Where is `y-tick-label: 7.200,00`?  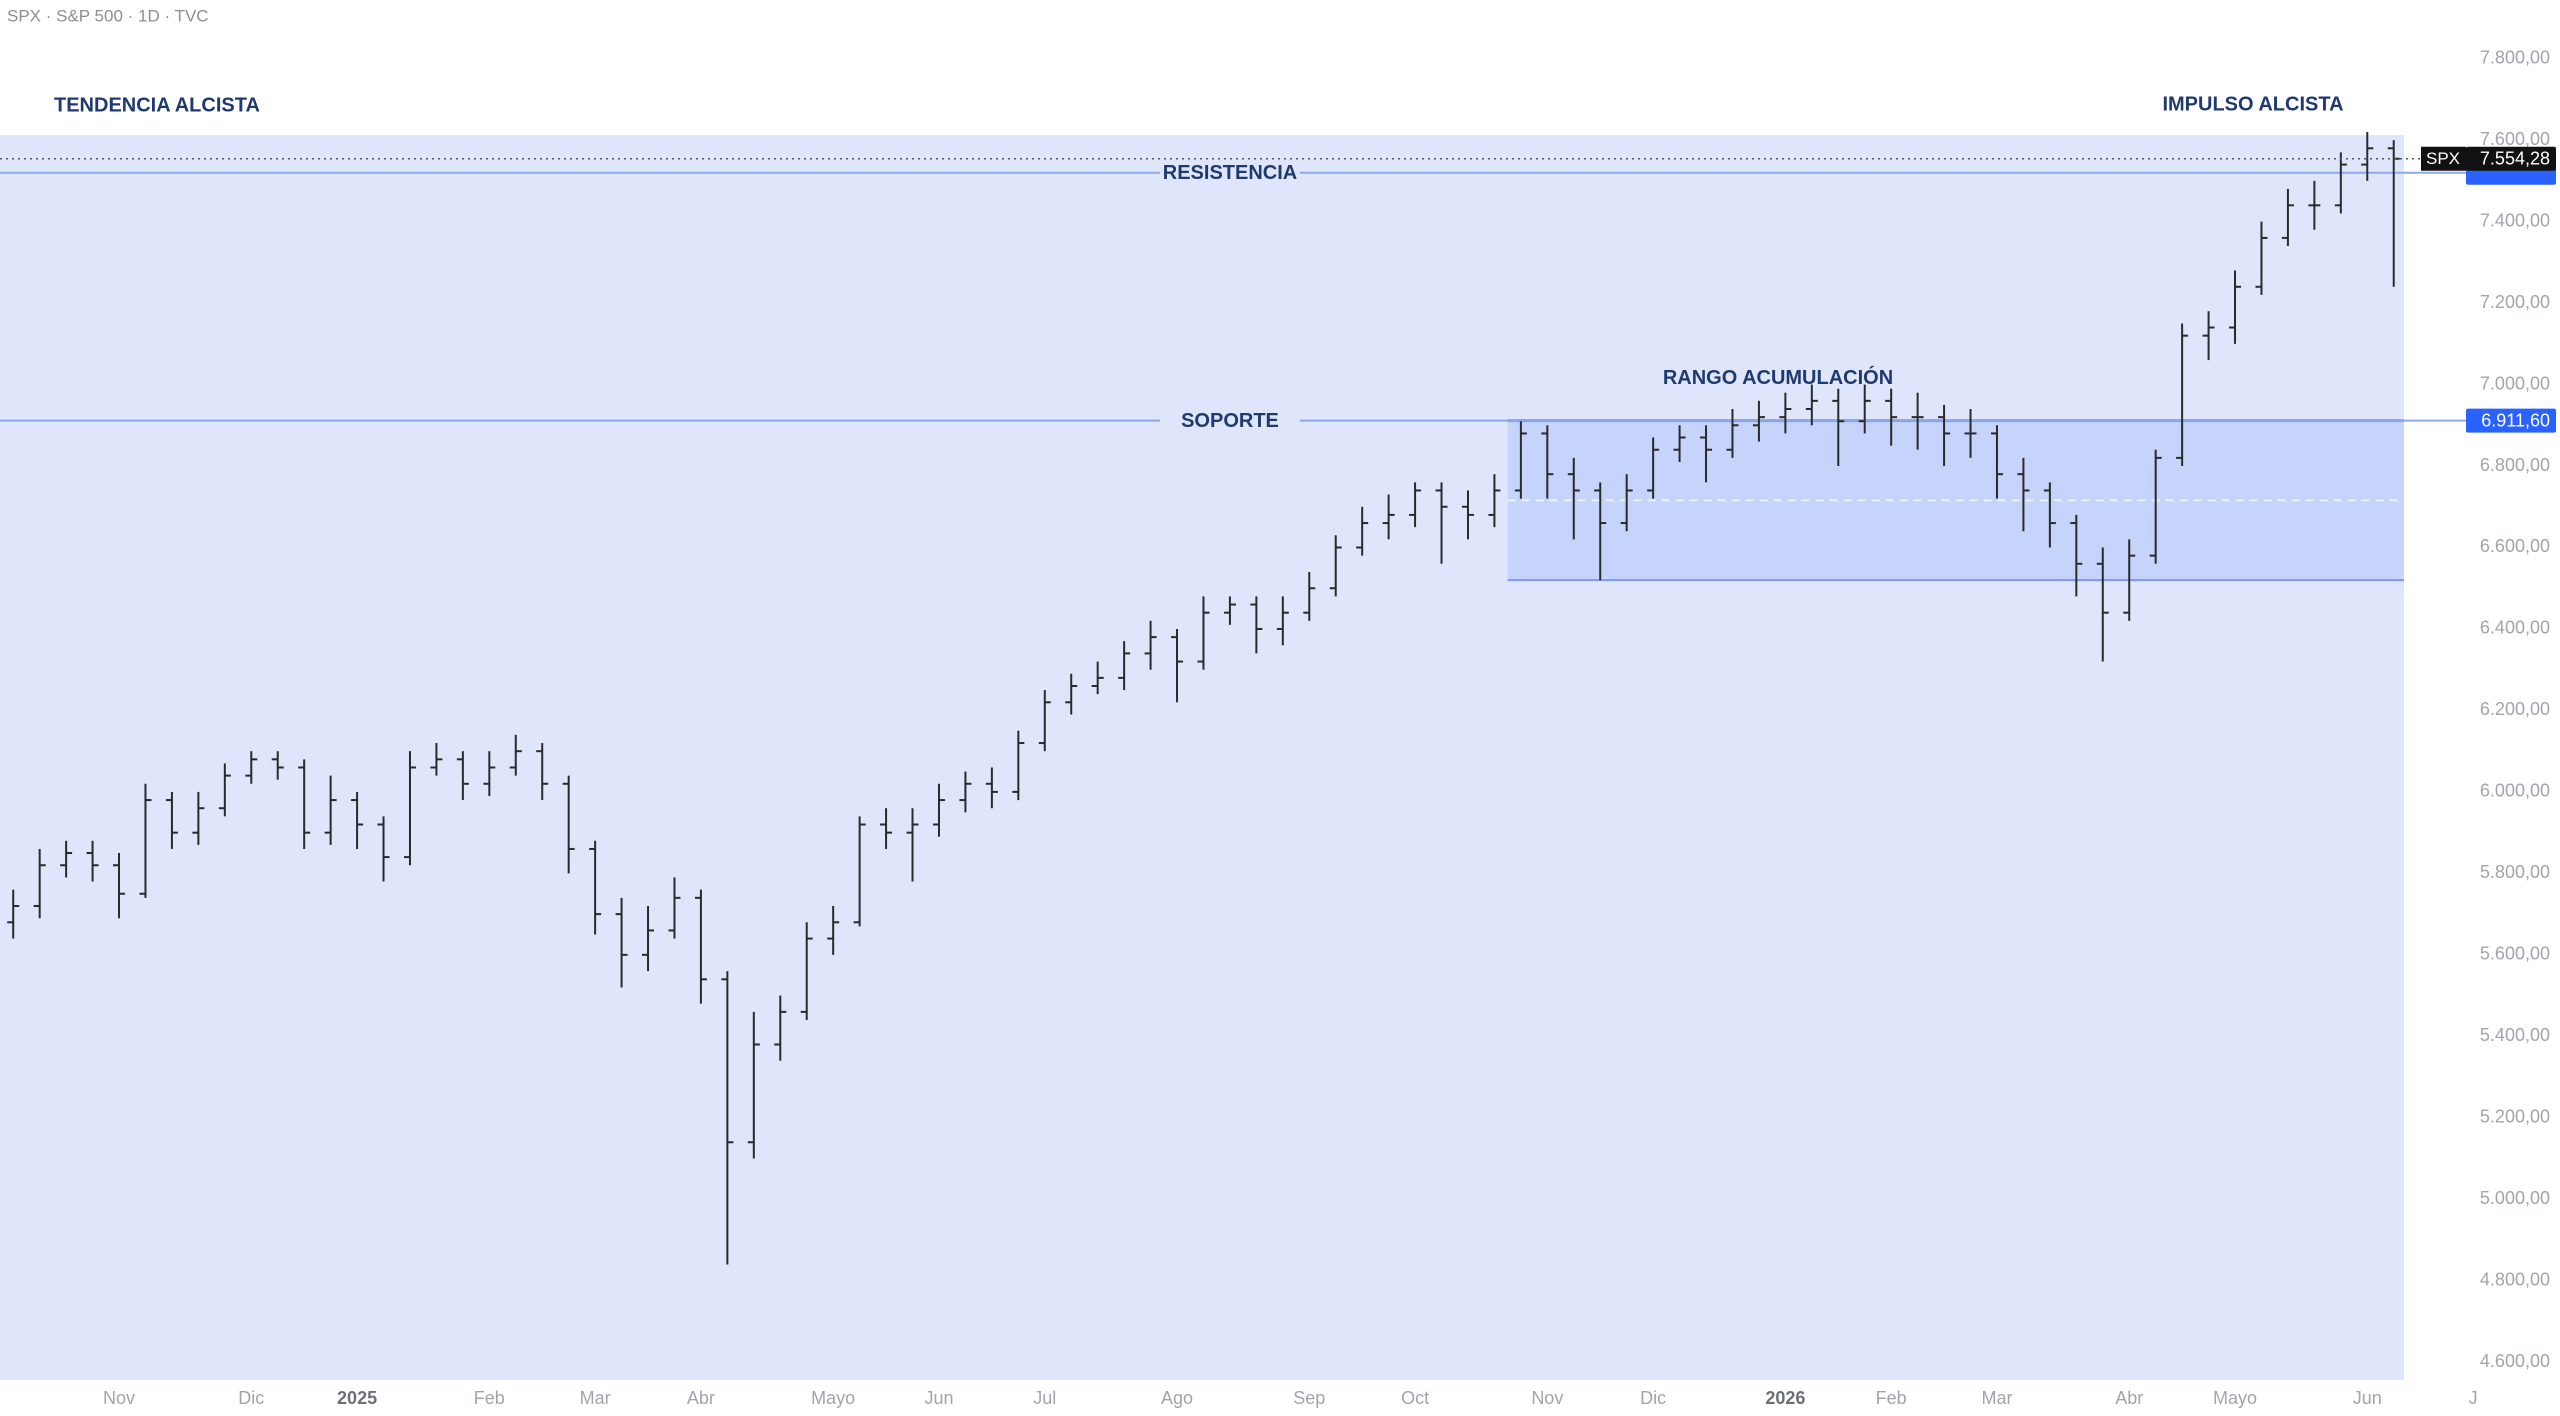 y-tick-label: 7.200,00 is located at coordinates (2515, 302).